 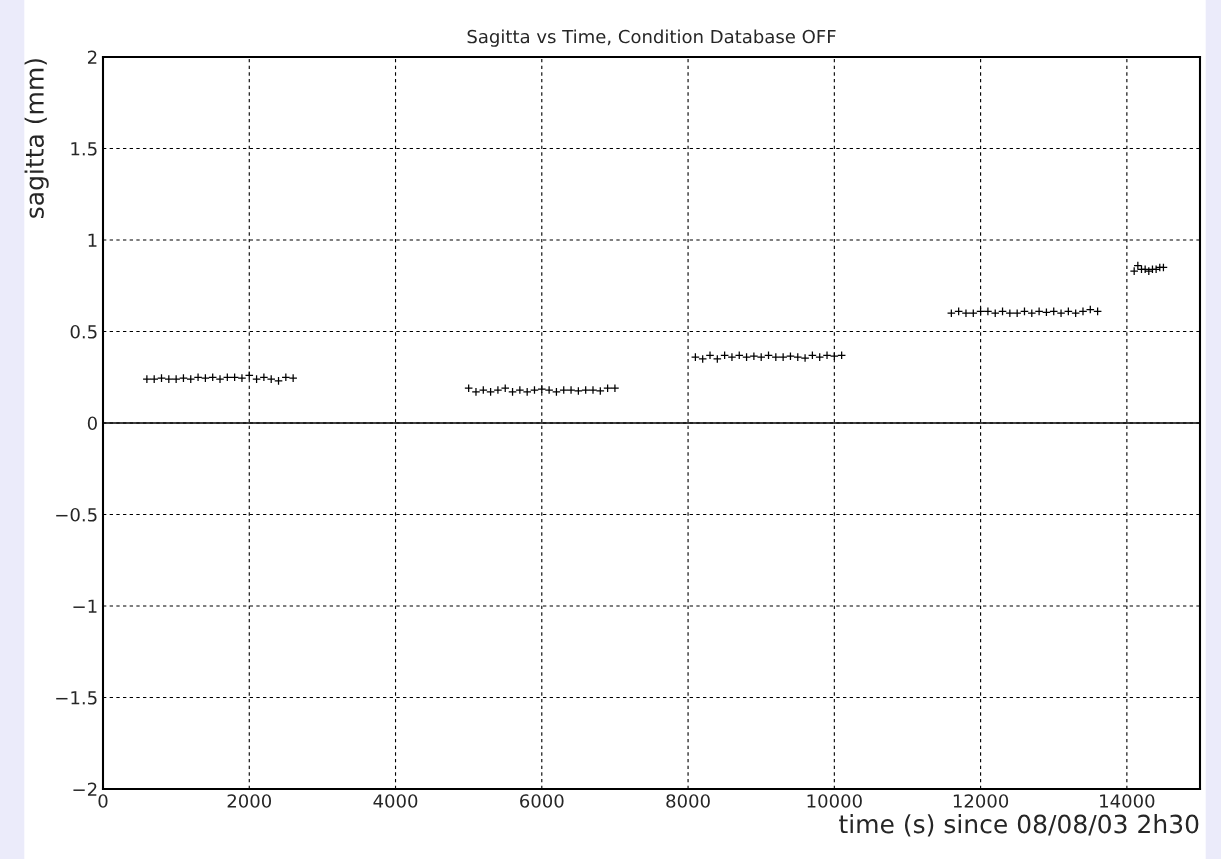 I want to click on y-tick-label: −1.5, so click(x=76, y=698).